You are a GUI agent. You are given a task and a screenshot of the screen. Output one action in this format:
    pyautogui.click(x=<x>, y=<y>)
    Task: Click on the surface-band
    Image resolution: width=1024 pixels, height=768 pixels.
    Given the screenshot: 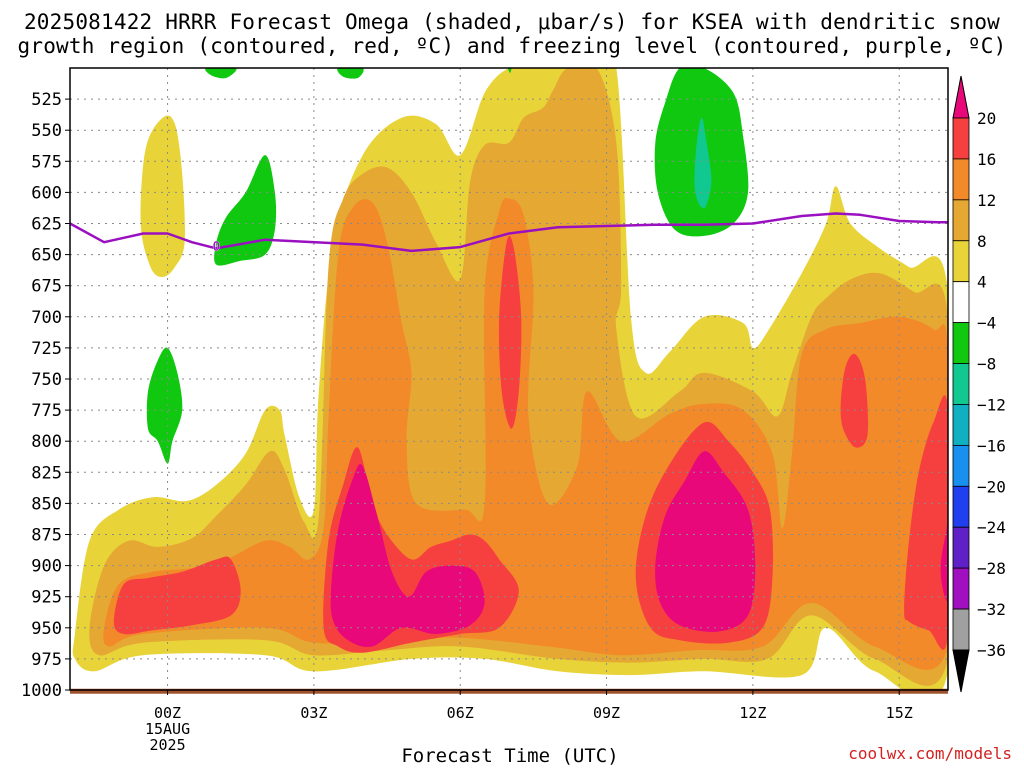 What is the action you would take?
    pyautogui.click(x=509, y=691)
    